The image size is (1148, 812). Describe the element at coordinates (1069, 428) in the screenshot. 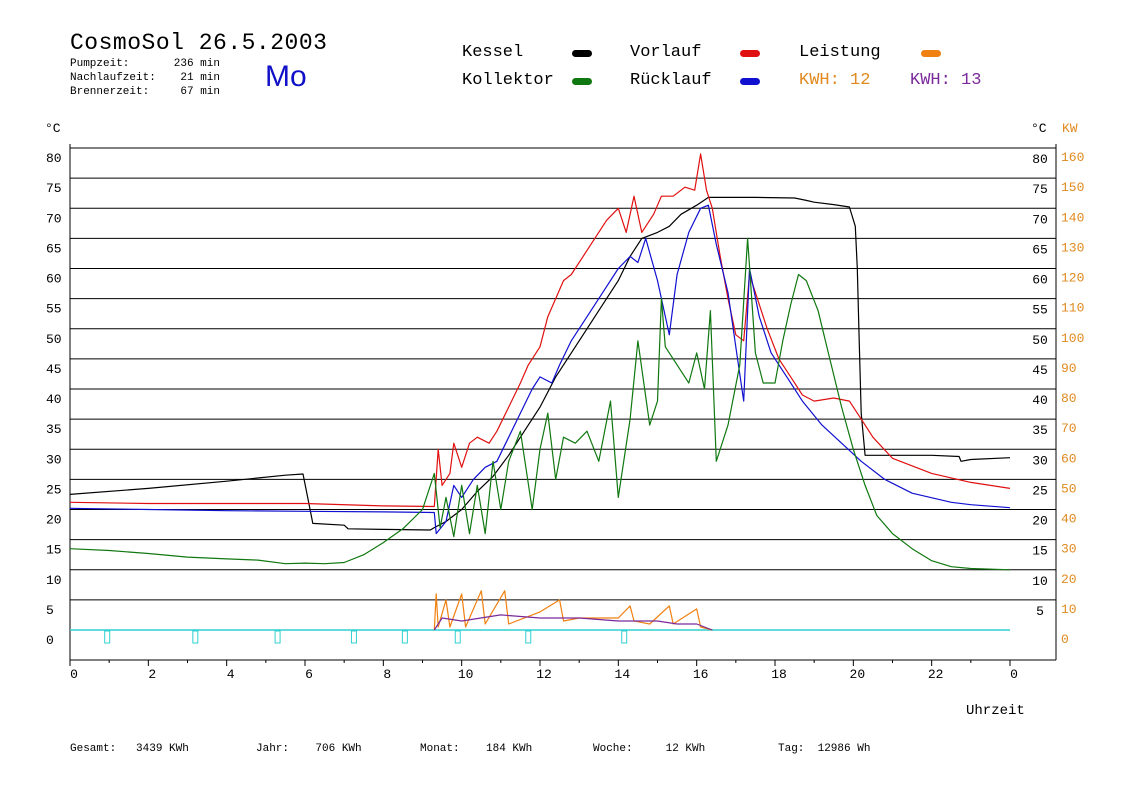

I see `y2-tick-label: 70` at that location.